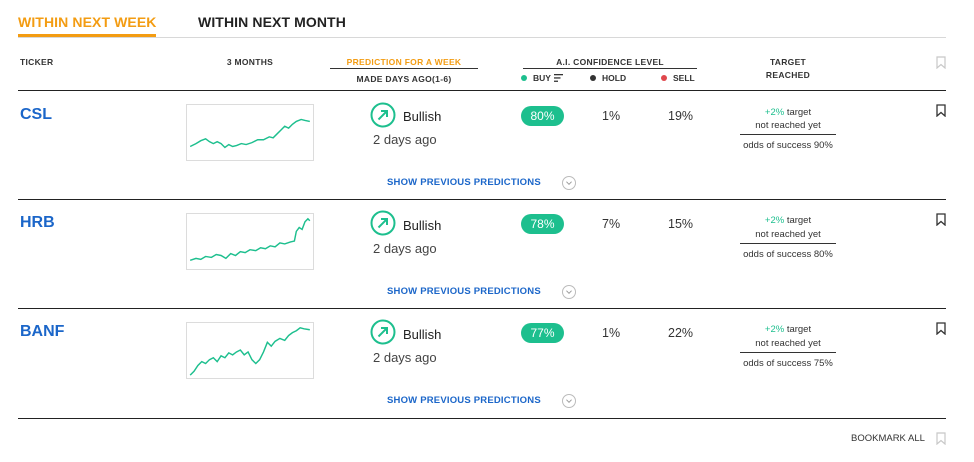 The width and height of the screenshot is (974, 462). I want to click on buy-confidence-badge: 78%, so click(542, 224).